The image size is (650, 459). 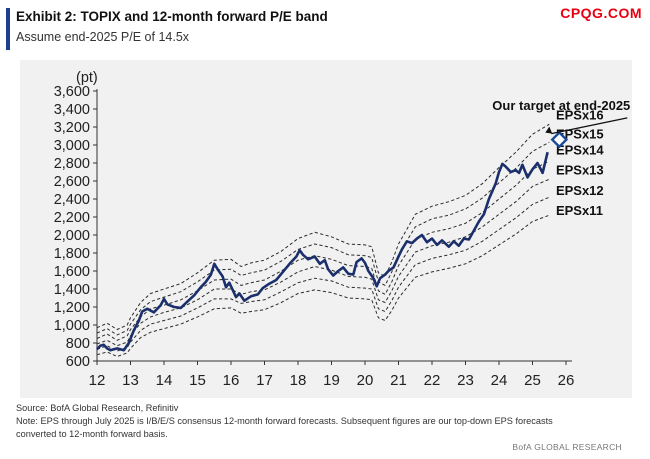 What do you see at coordinates (579, 210) in the screenshot?
I see `band-label-epsx11: EPSx11` at bounding box center [579, 210].